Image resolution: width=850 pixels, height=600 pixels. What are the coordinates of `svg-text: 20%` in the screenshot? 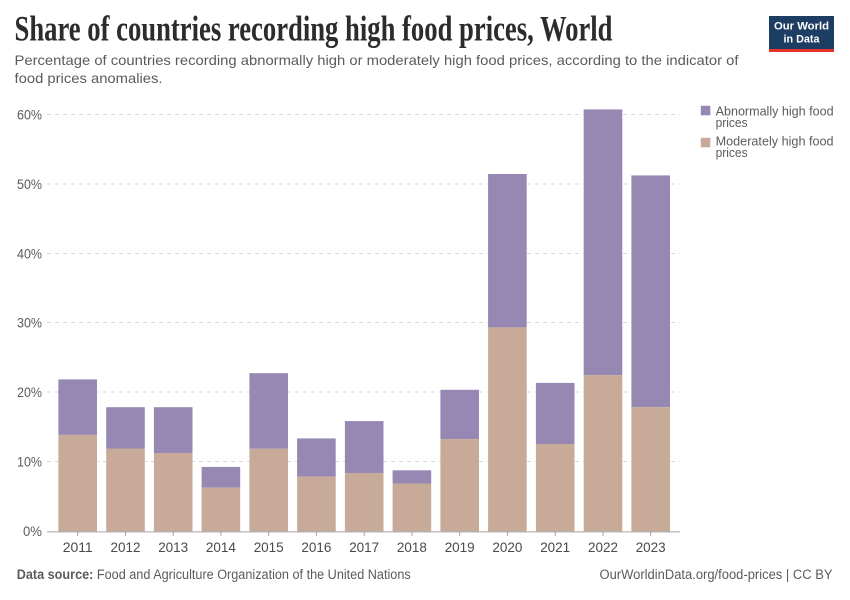 It's located at (29, 392).